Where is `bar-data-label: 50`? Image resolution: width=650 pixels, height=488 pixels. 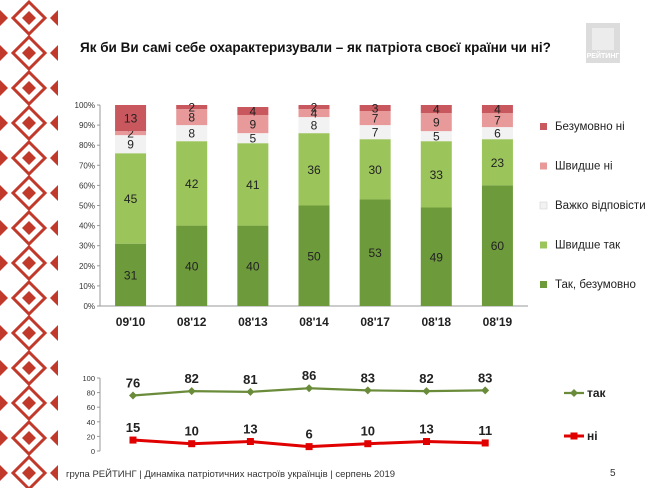 bar-data-label: 50 is located at coordinates (314, 256).